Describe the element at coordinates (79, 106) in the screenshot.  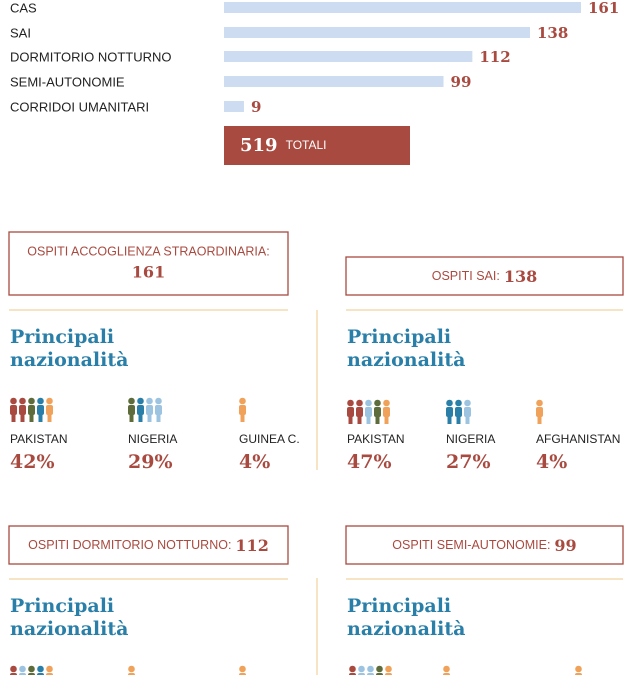
I see `bar-label: CORRIDOI UMANITARI` at that location.